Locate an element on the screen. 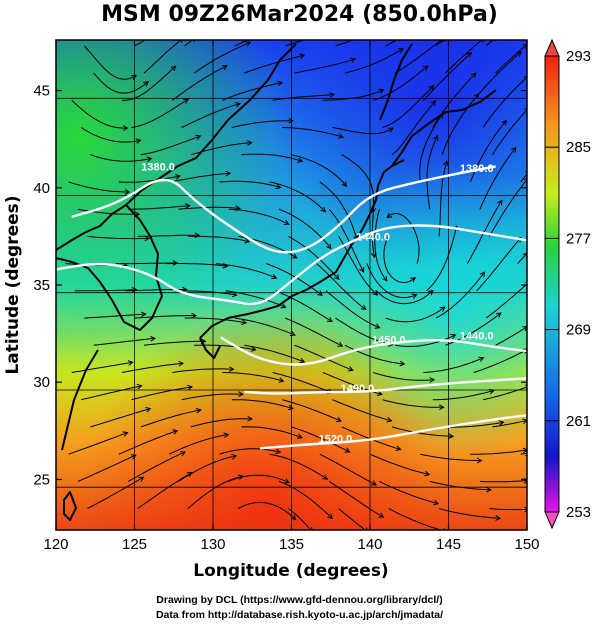 The height and width of the screenshot is (625, 599). x-tick-label: 120 is located at coordinates (55, 544).